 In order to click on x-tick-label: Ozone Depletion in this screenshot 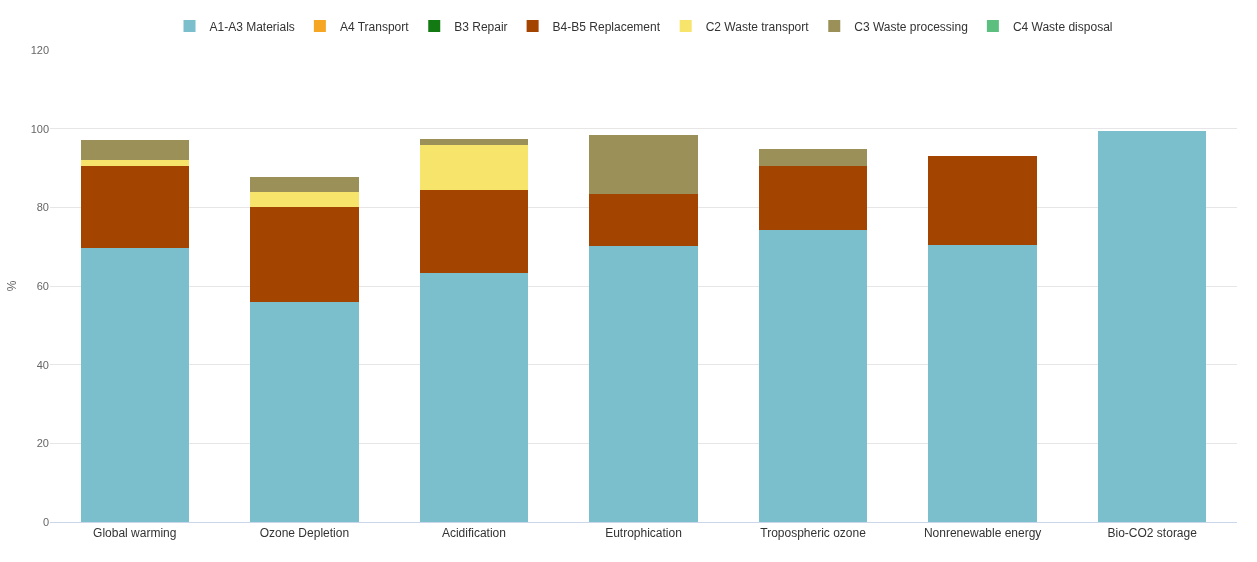, I will do `click(304, 533)`.